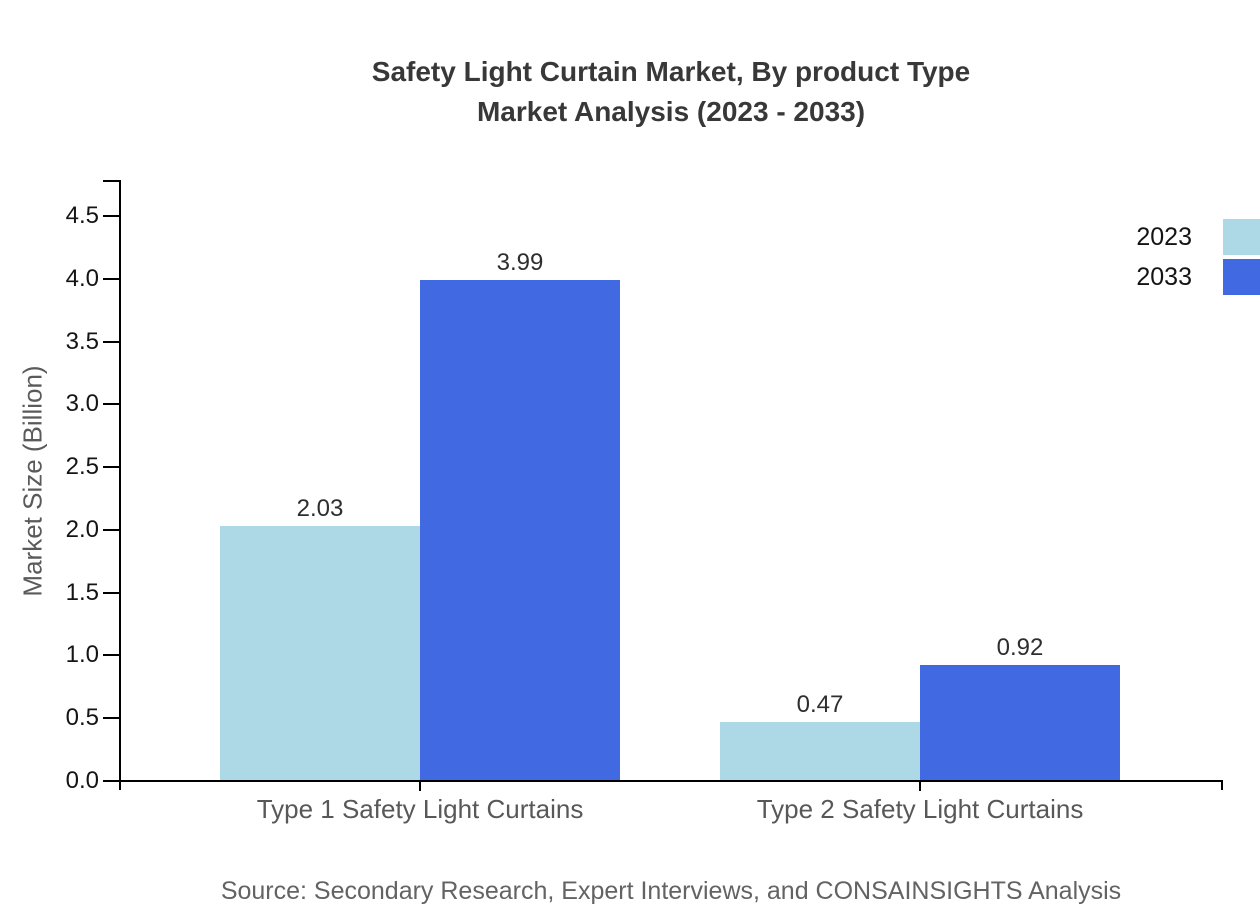 This screenshot has height=920, width=1260. Describe the element at coordinates (320, 508) in the screenshot. I see `bar-value-label: 2.03` at that location.